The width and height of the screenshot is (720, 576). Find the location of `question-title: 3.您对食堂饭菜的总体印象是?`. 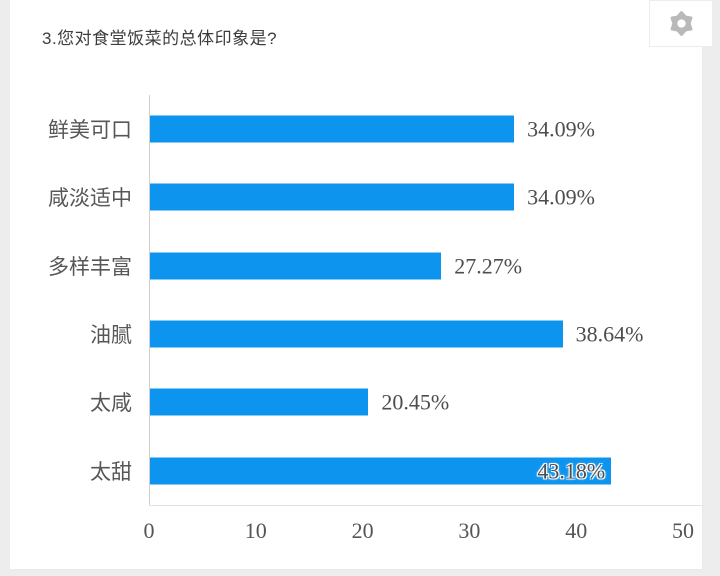

question-title: 3.您对食堂饭菜的总体印象是? is located at coordinates (160, 38).